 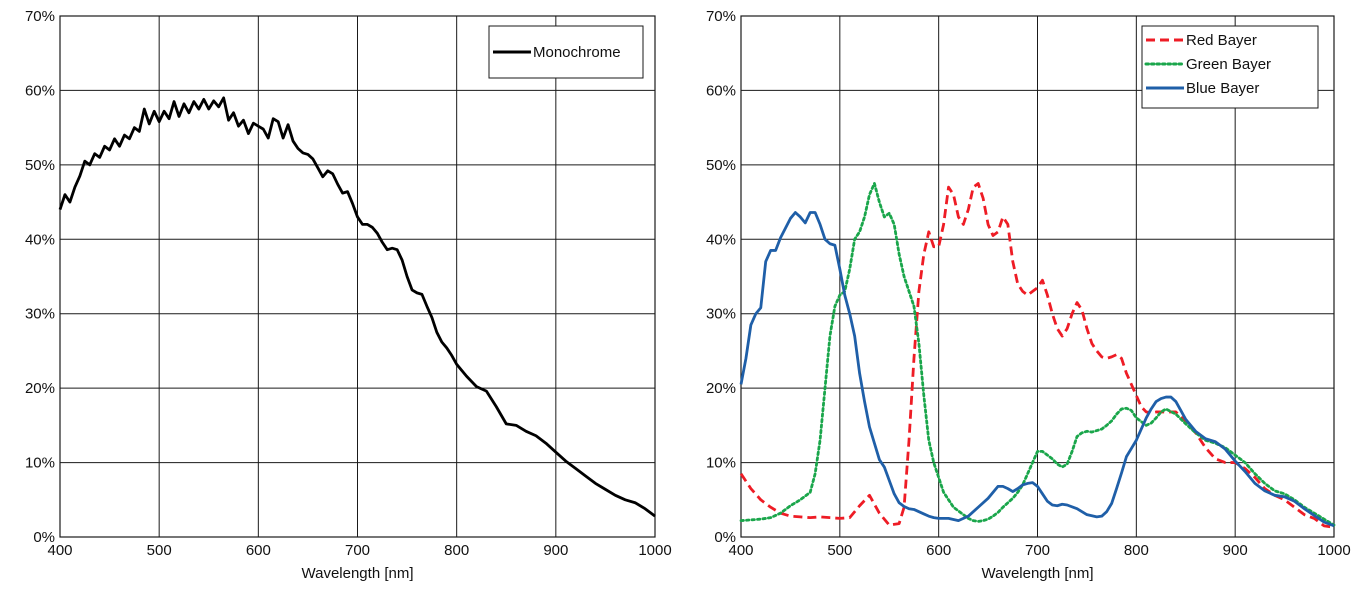 What do you see at coordinates (40, 463) in the screenshot?
I see `left-y-tick-label: 10%` at bounding box center [40, 463].